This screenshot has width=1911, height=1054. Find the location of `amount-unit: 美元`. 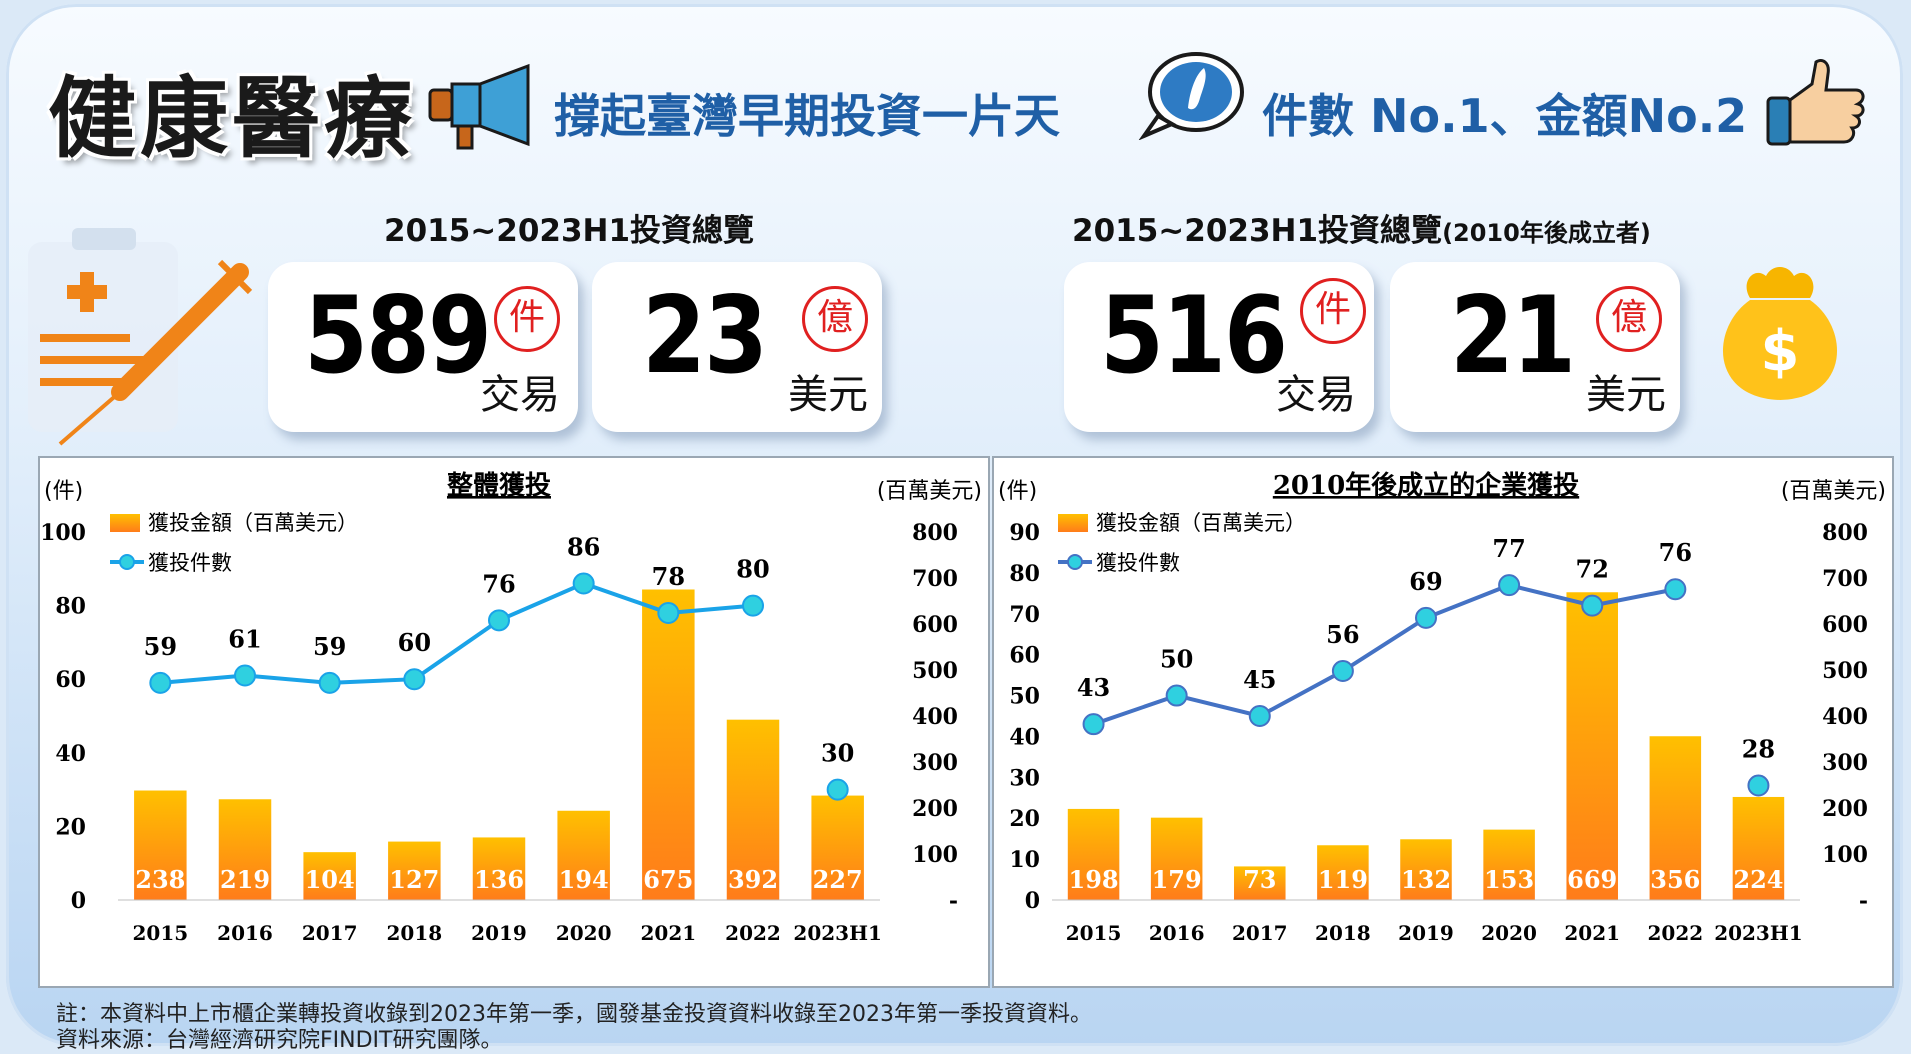

amount-unit: 美元 is located at coordinates (828, 395).